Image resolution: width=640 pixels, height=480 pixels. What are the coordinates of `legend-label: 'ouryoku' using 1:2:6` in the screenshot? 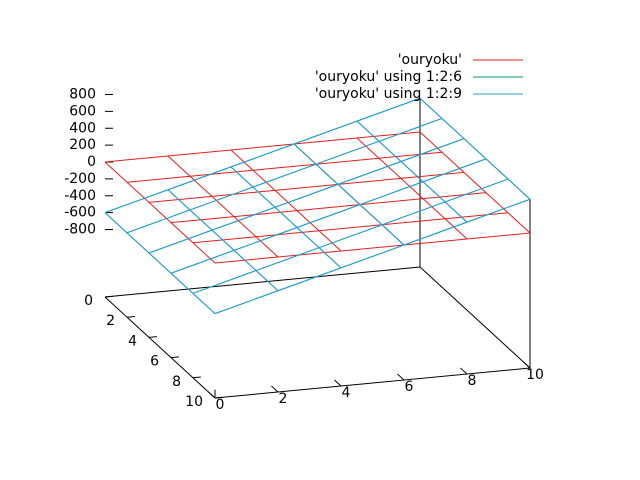 It's located at (388, 77).